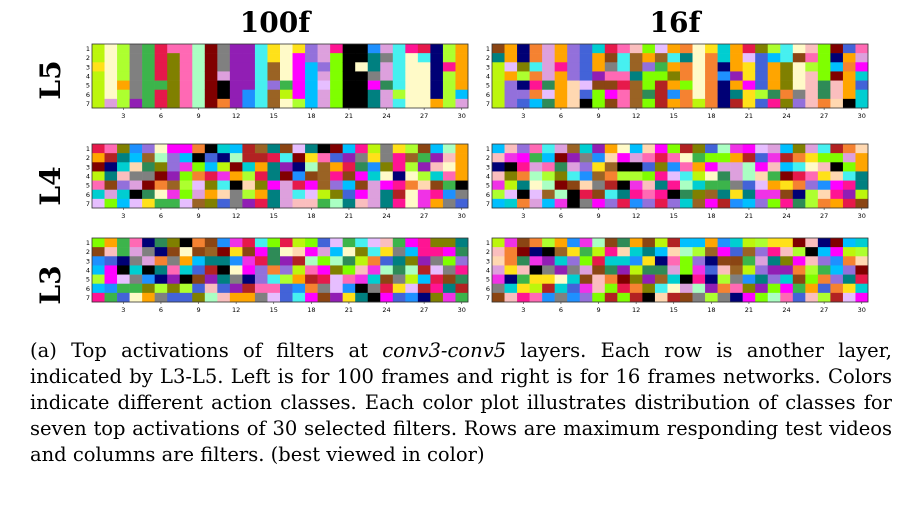  What do you see at coordinates (280, 76) in the screenshot?
I see `plot-frame` at bounding box center [280, 76].